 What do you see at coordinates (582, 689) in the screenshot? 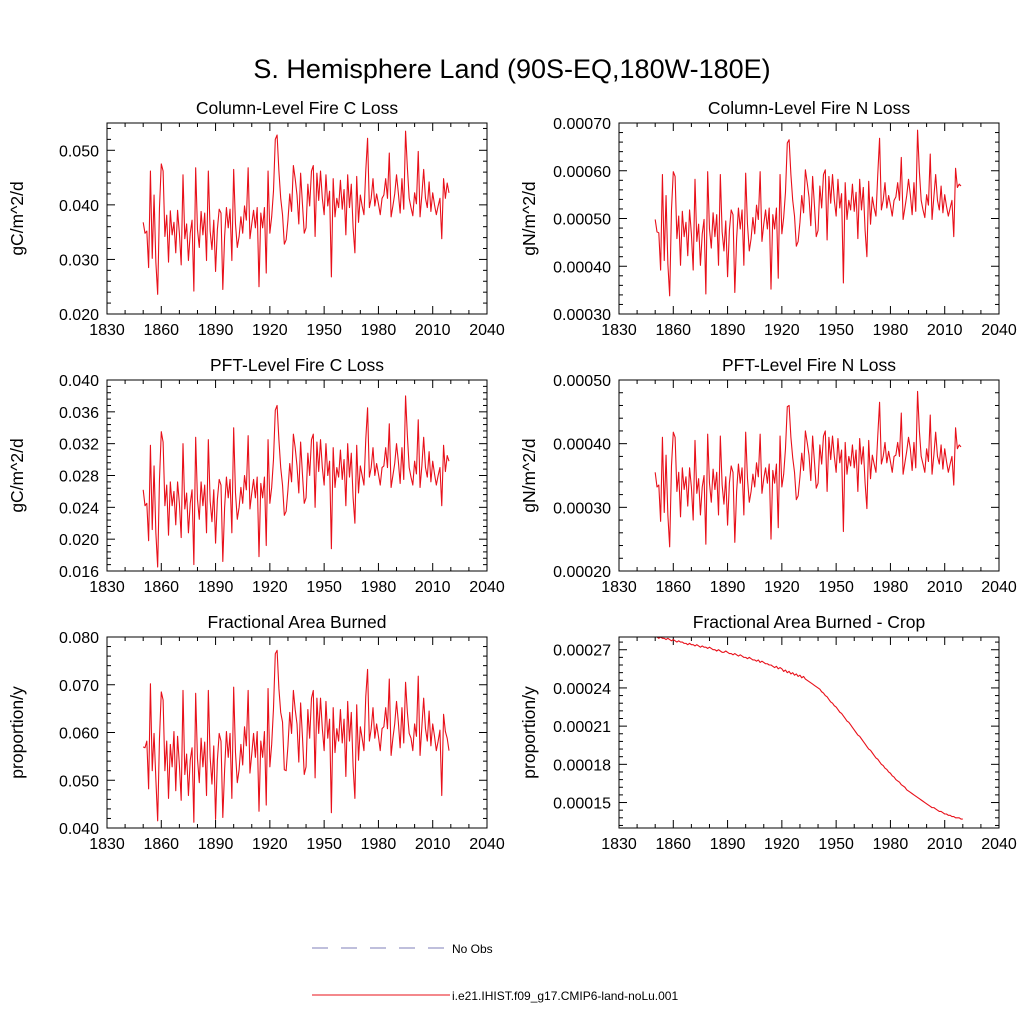
I see `y-tick-label: 0.00024` at bounding box center [582, 689].